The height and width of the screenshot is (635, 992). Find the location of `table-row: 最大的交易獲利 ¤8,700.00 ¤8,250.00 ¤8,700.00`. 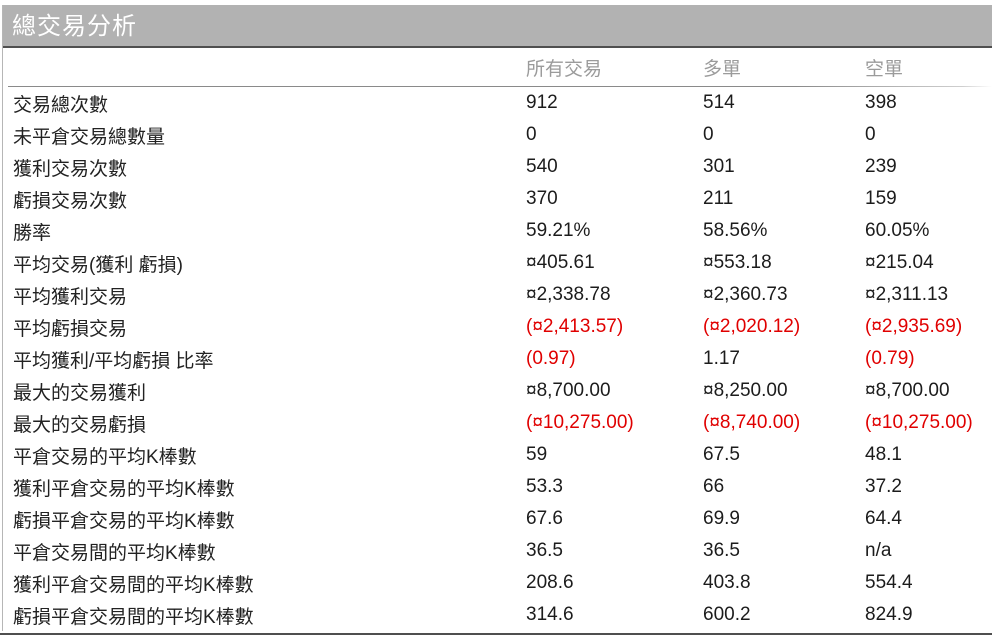

table-row: 最大的交易獲利 ¤8,700.00 ¤8,250.00 ¤8,700.00 is located at coordinates (497, 391).